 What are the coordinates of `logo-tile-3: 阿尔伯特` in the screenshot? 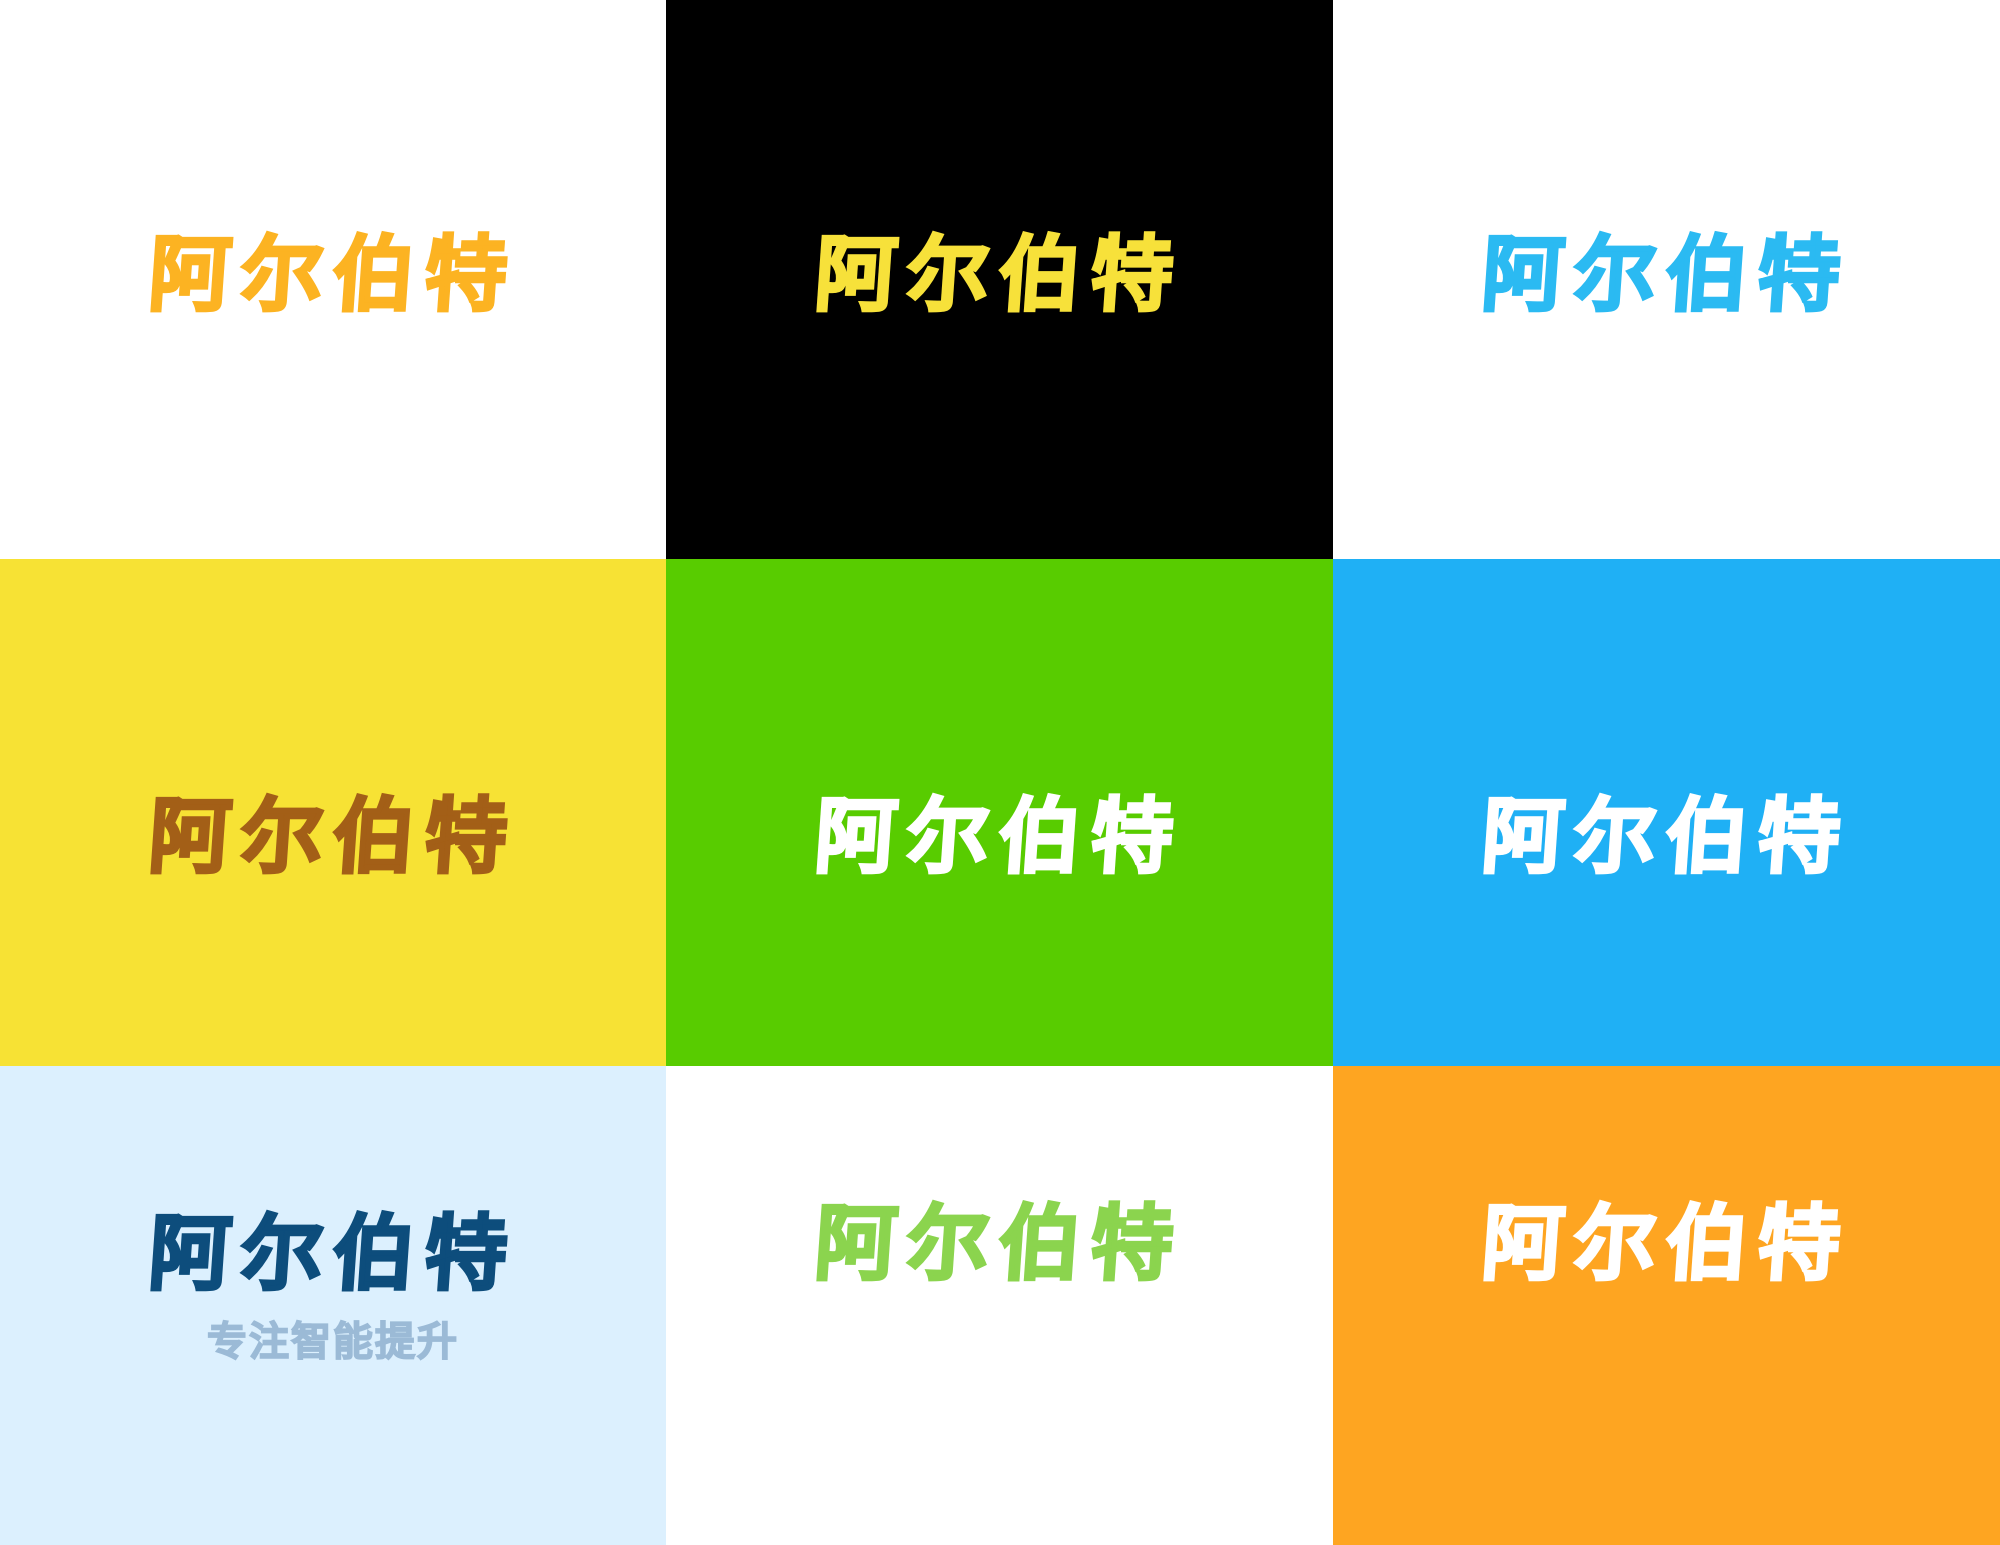 It's located at (1666, 279).